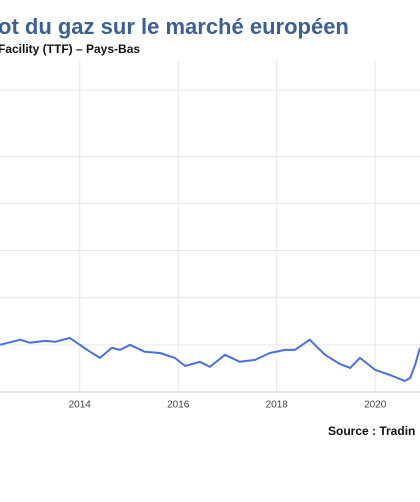 This screenshot has height=502, width=420. What do you see at coordinates (277, 405) in the screenshot?
I see `x-tick-label: 2018` at bounding box center [277, 405].